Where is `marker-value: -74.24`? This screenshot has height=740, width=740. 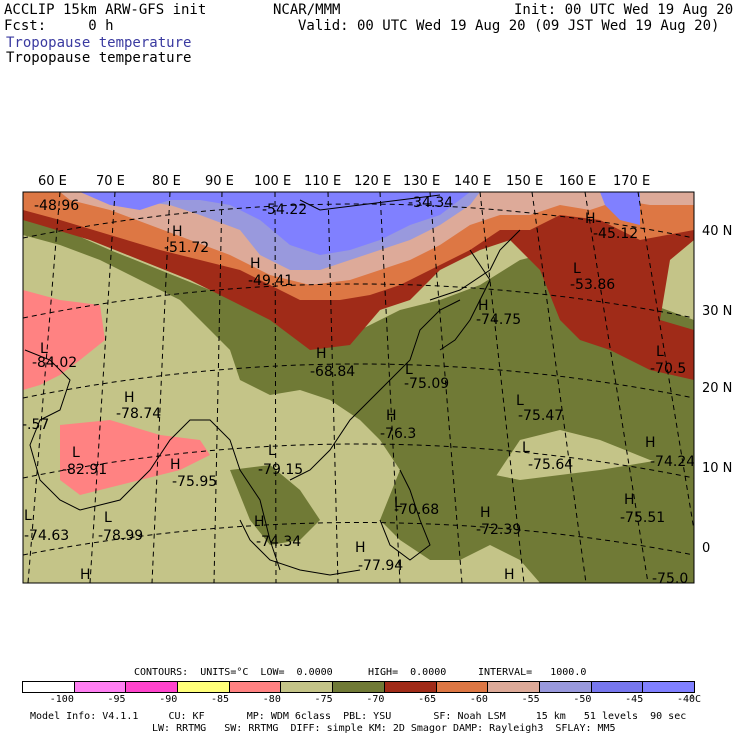
marker-value: -74.24 is located at coordinates (672, 462).